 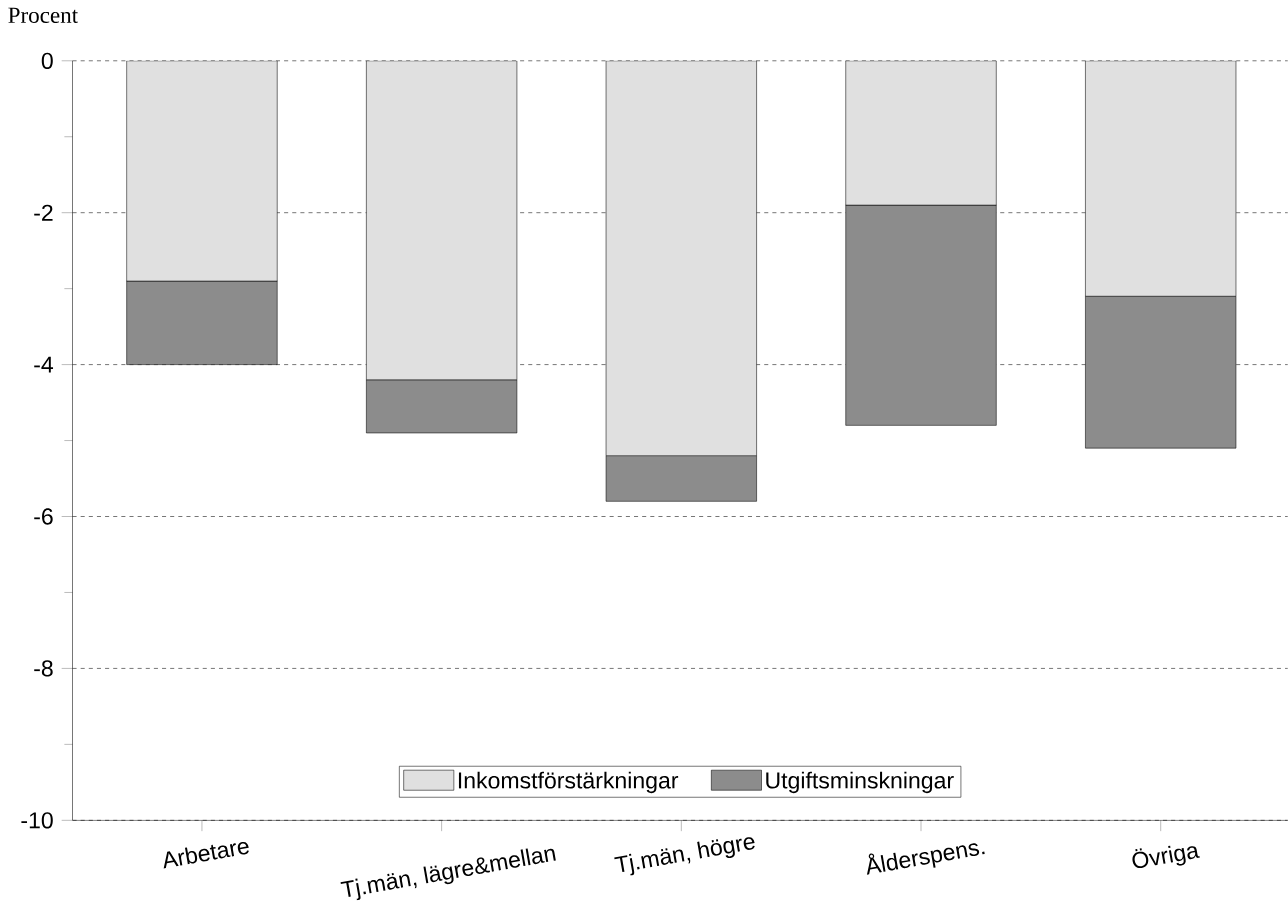 What do you see at coordinates (860, 782) in the screenshot?
I see `legend-label: Utgiftsminskningar` at bounding box center [860, 782].